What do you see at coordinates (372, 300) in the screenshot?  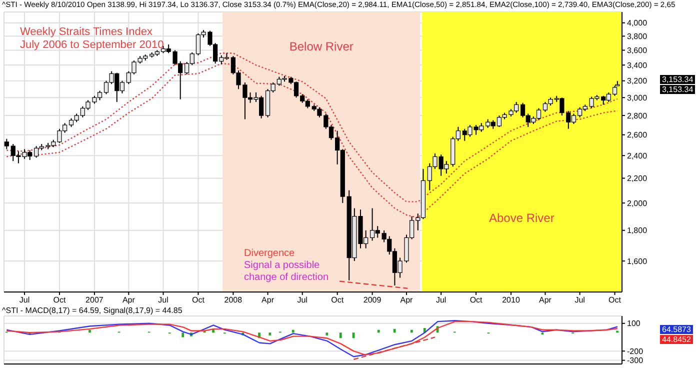 I see `x-tick-label: 2009` at bounding box center [372, 300].